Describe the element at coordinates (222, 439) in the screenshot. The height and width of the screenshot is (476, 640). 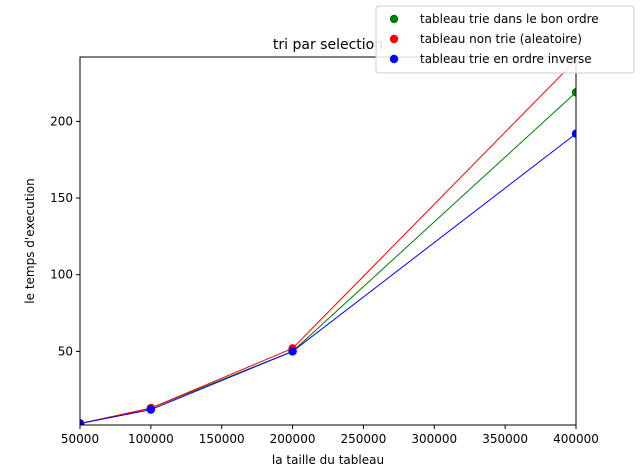
I see `x-tick-label: 150000` at that location.